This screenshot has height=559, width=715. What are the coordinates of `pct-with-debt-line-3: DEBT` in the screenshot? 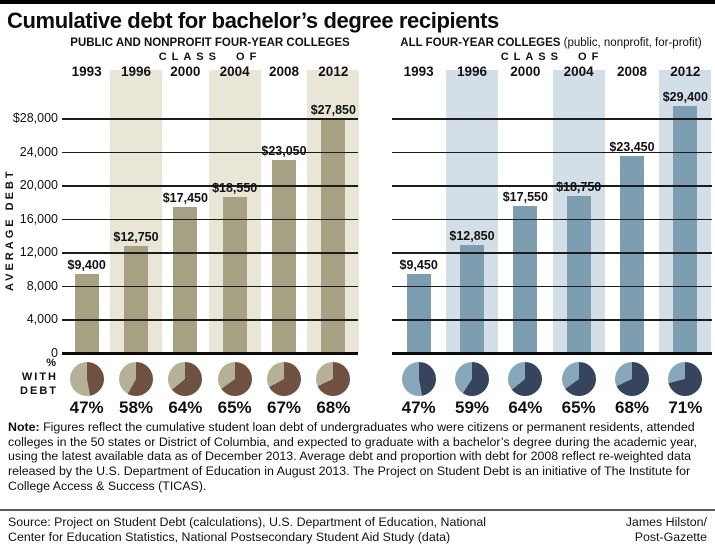 It's located at (39, 391).